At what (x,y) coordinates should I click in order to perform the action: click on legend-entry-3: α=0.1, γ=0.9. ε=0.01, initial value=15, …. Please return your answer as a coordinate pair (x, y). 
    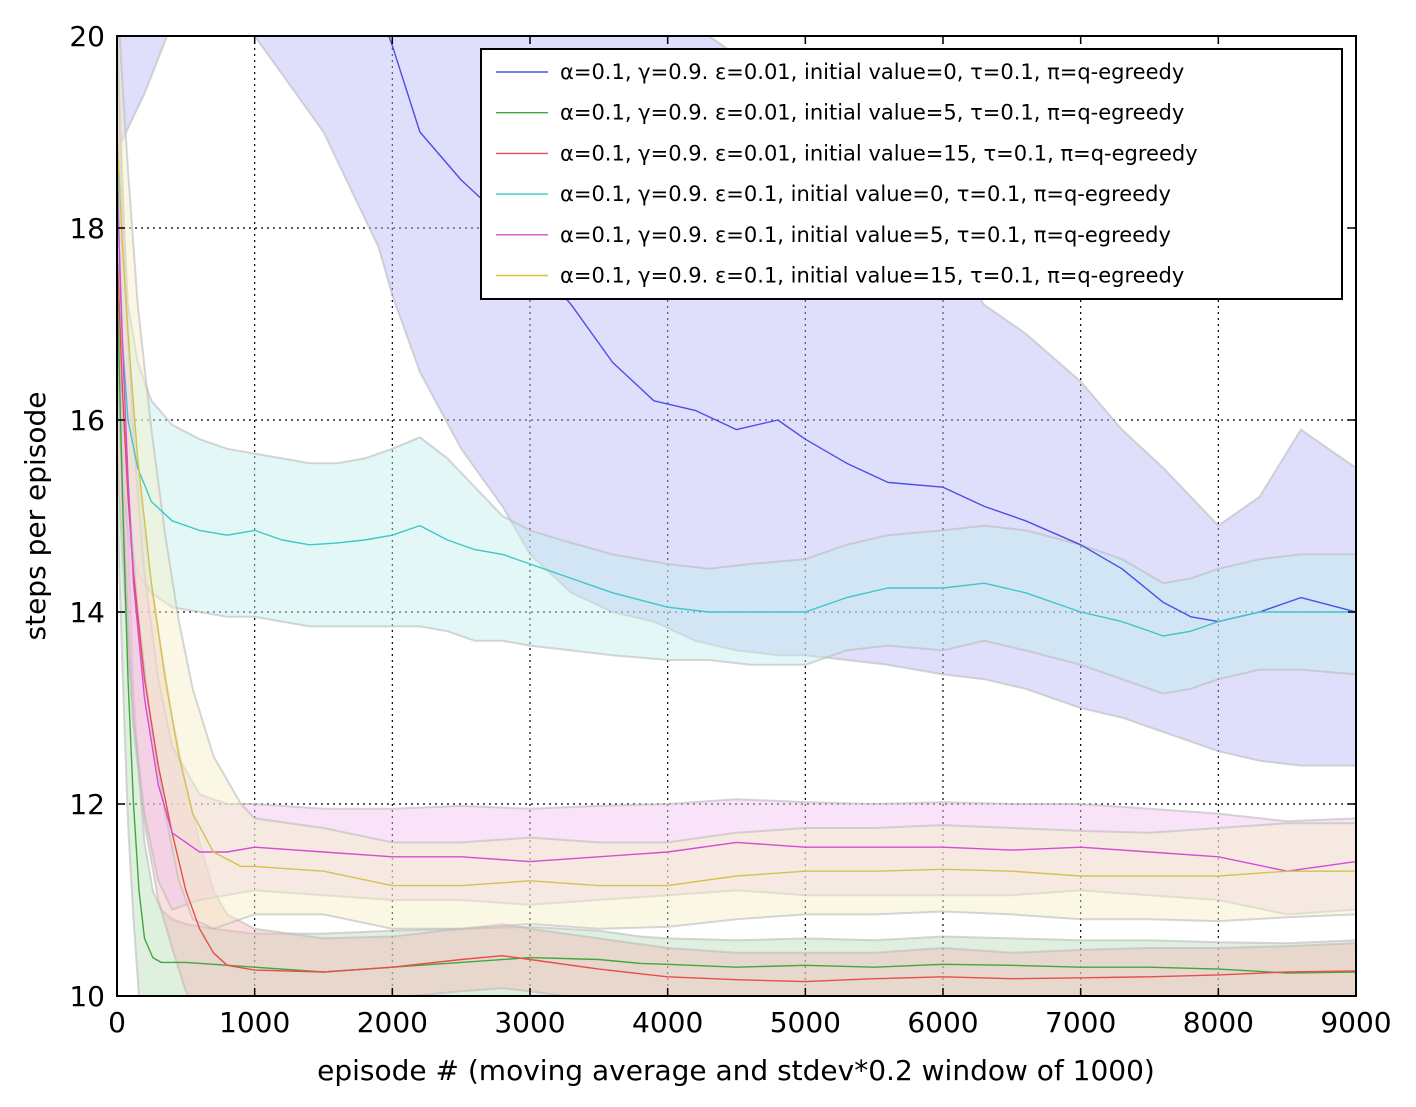
    Looking at the image, I should click on (879, 153).